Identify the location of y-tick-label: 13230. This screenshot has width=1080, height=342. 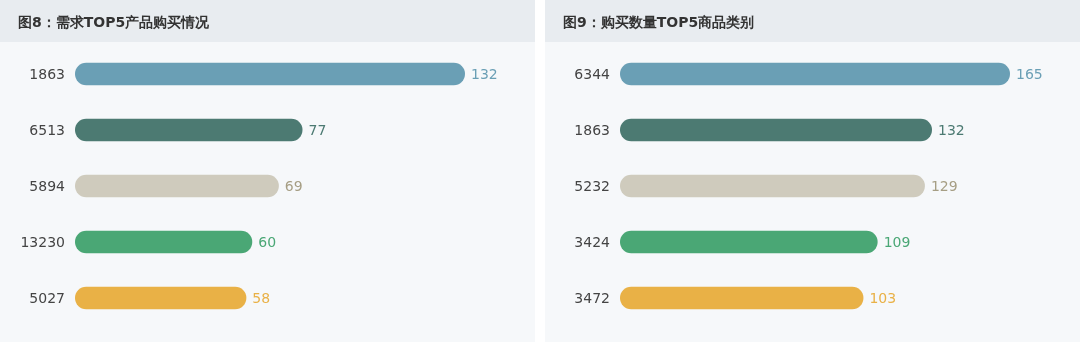
(42, 241).